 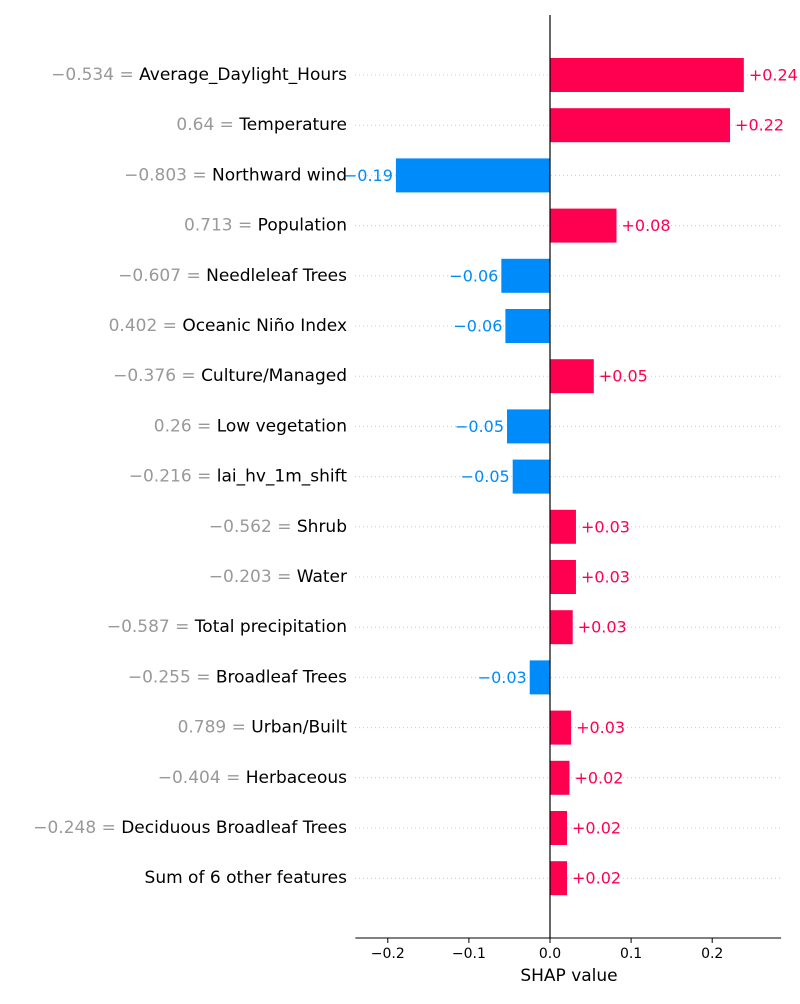 What do you see at coordinates (282, 426) in the screenshot?
I see `feature-name: Low vegetation` at bounding box center [282, 426].